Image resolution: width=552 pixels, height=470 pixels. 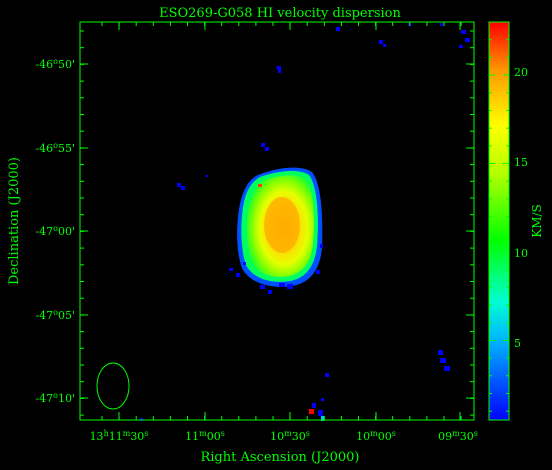 I want to click on noise-red-pixel, so click(x=311, y=411).